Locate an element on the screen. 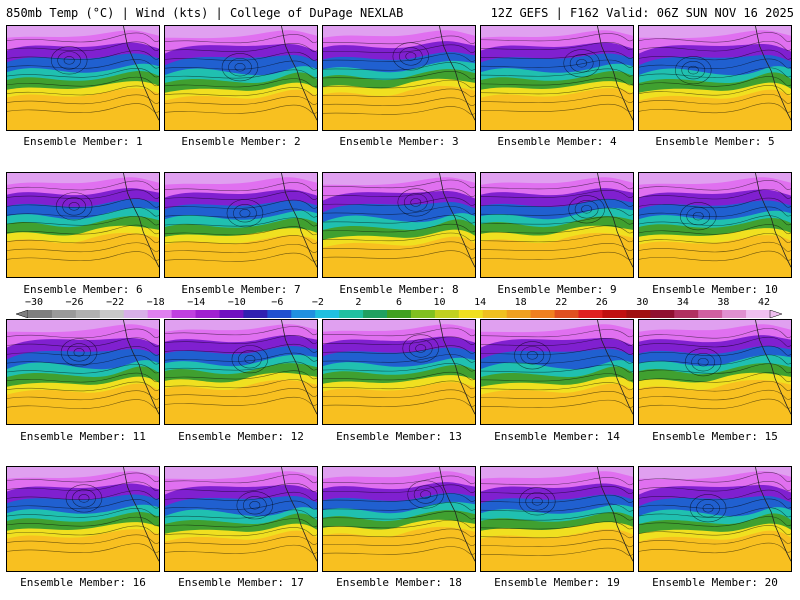 Image resolution: width=800 pixels, height=600 pixels. ensemble-member-label: Ensemble Member: 9 is located at coordinates (557, 289).